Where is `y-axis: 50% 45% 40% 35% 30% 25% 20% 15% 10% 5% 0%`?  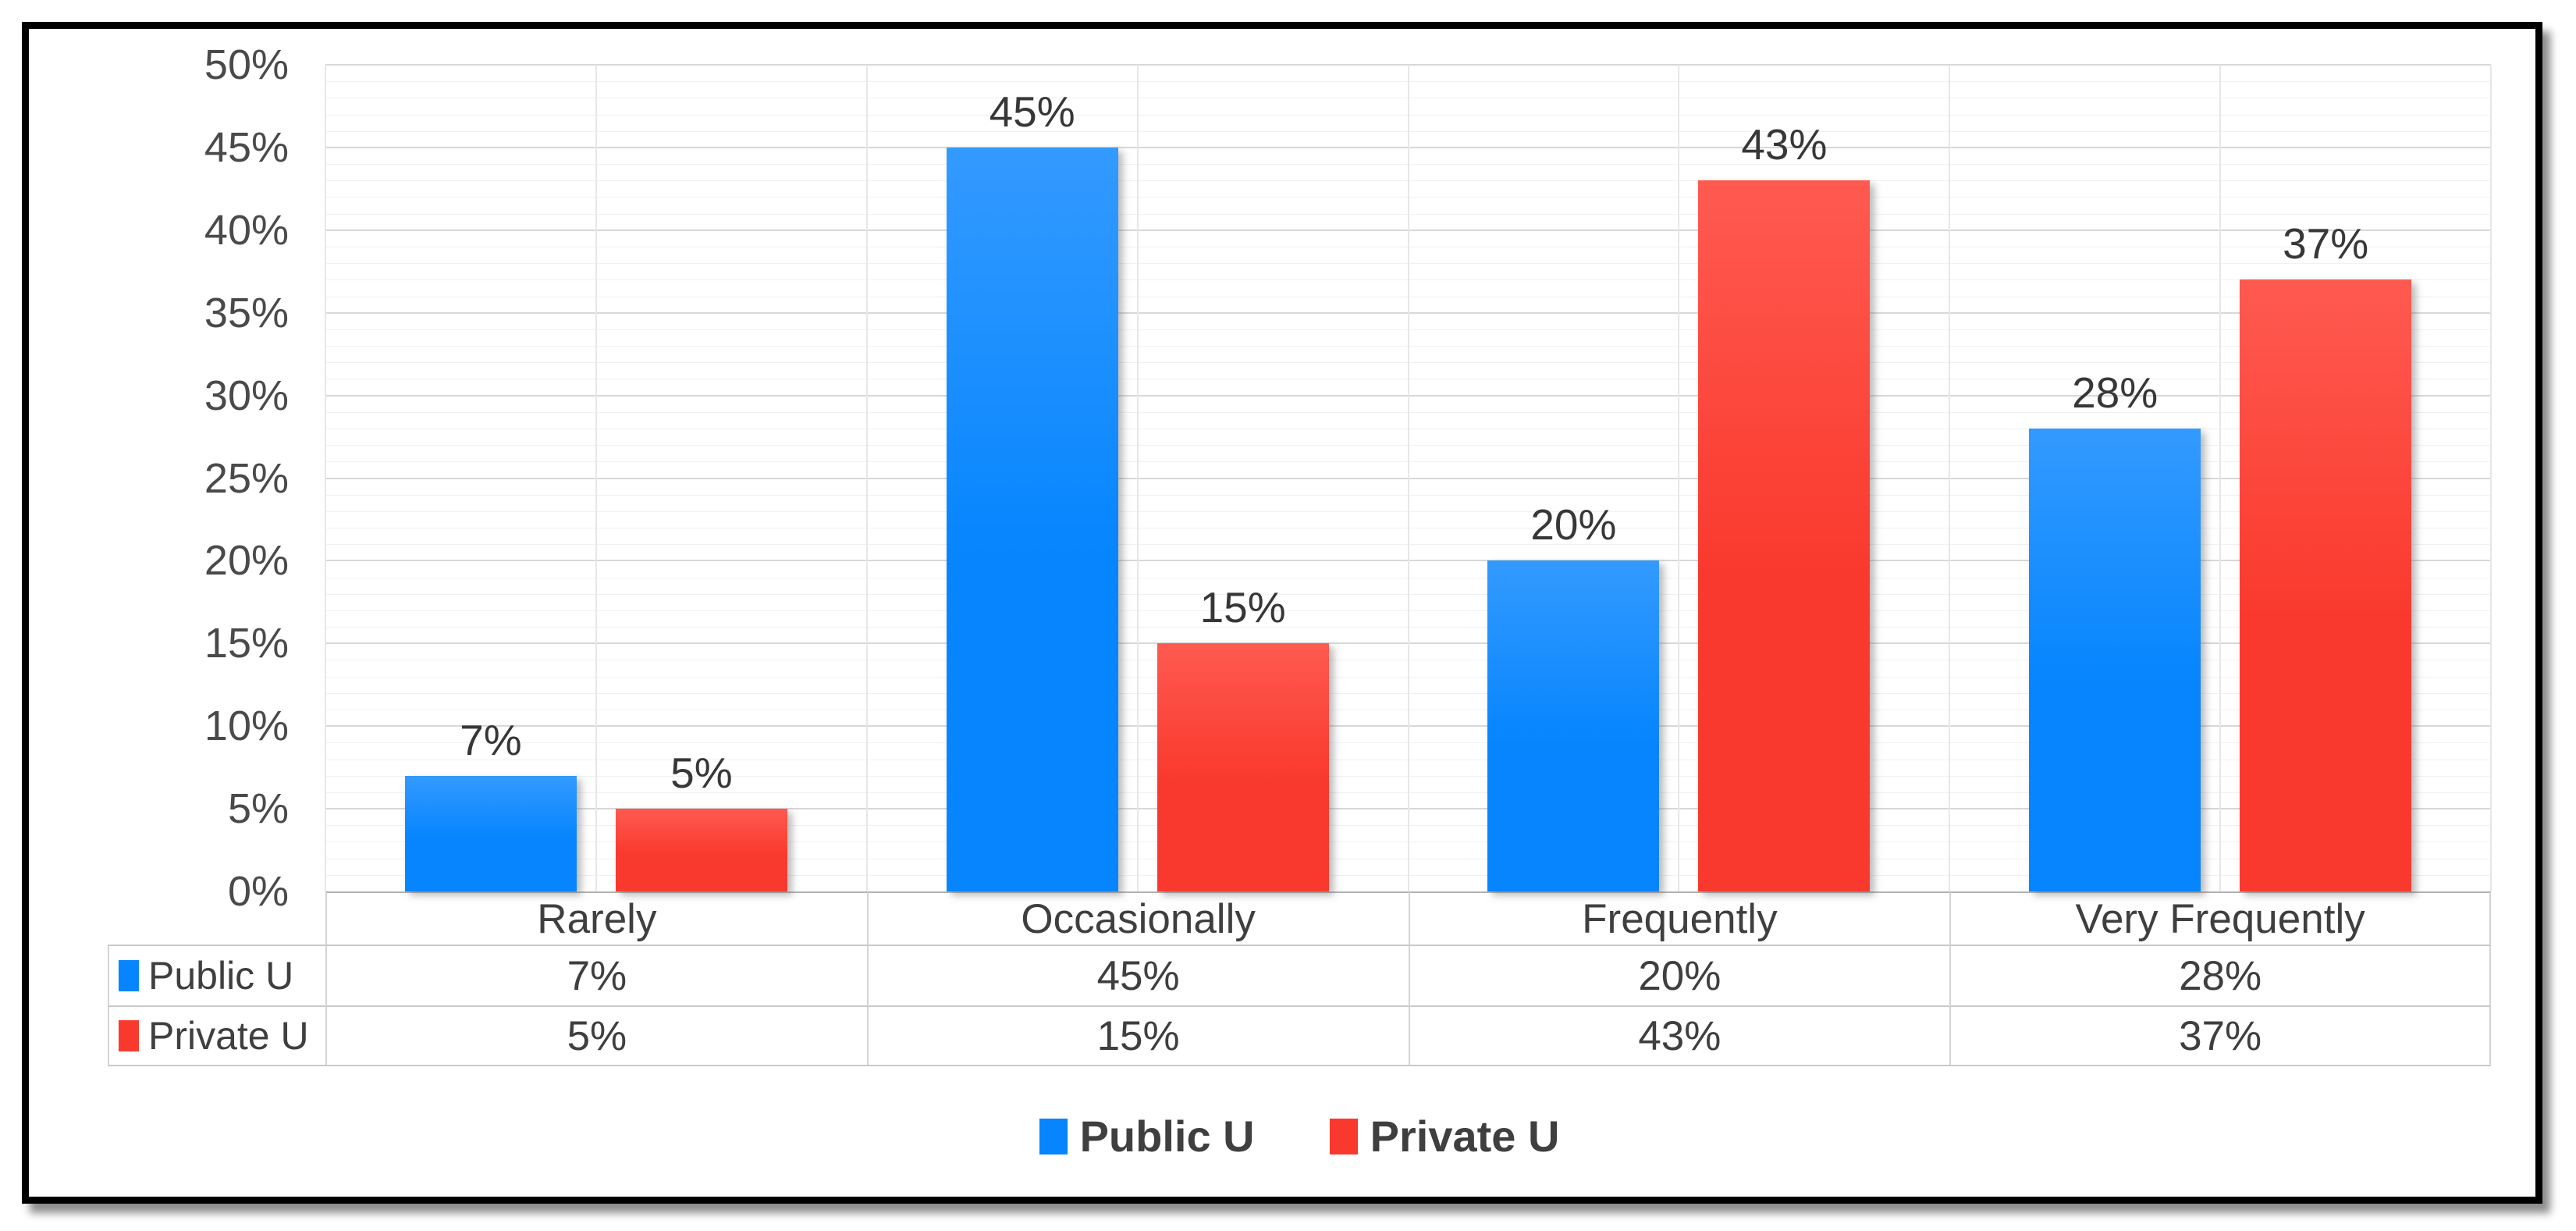 y-axis: 50% 45% 40% 35% 30% 25% 20% 15% 10% 5% 0% is located at coordinates (159, 481).